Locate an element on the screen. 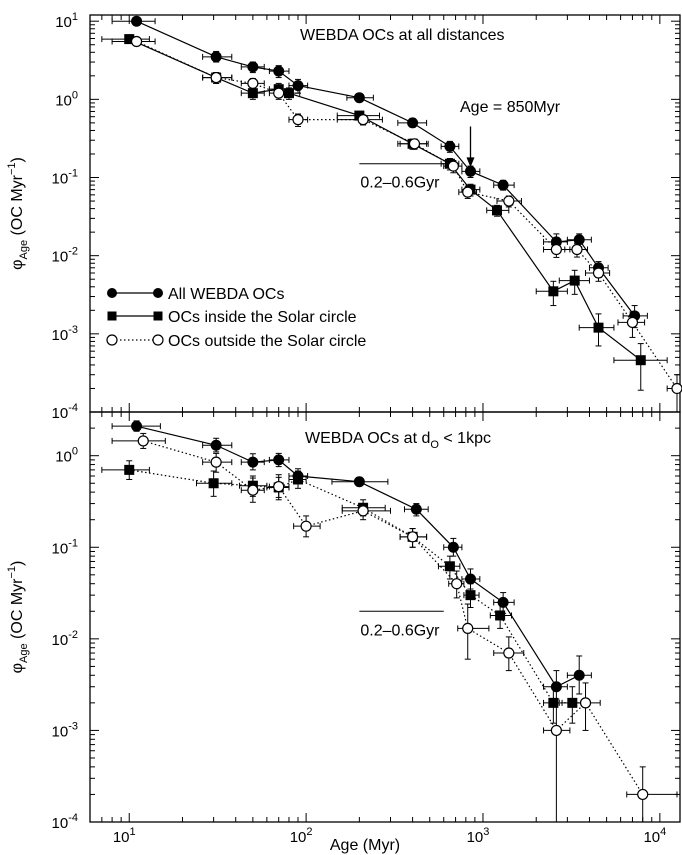 The width and height of the screenshot is (682, 855). x-tick-label: 102 is located at coordinates (301, 836).